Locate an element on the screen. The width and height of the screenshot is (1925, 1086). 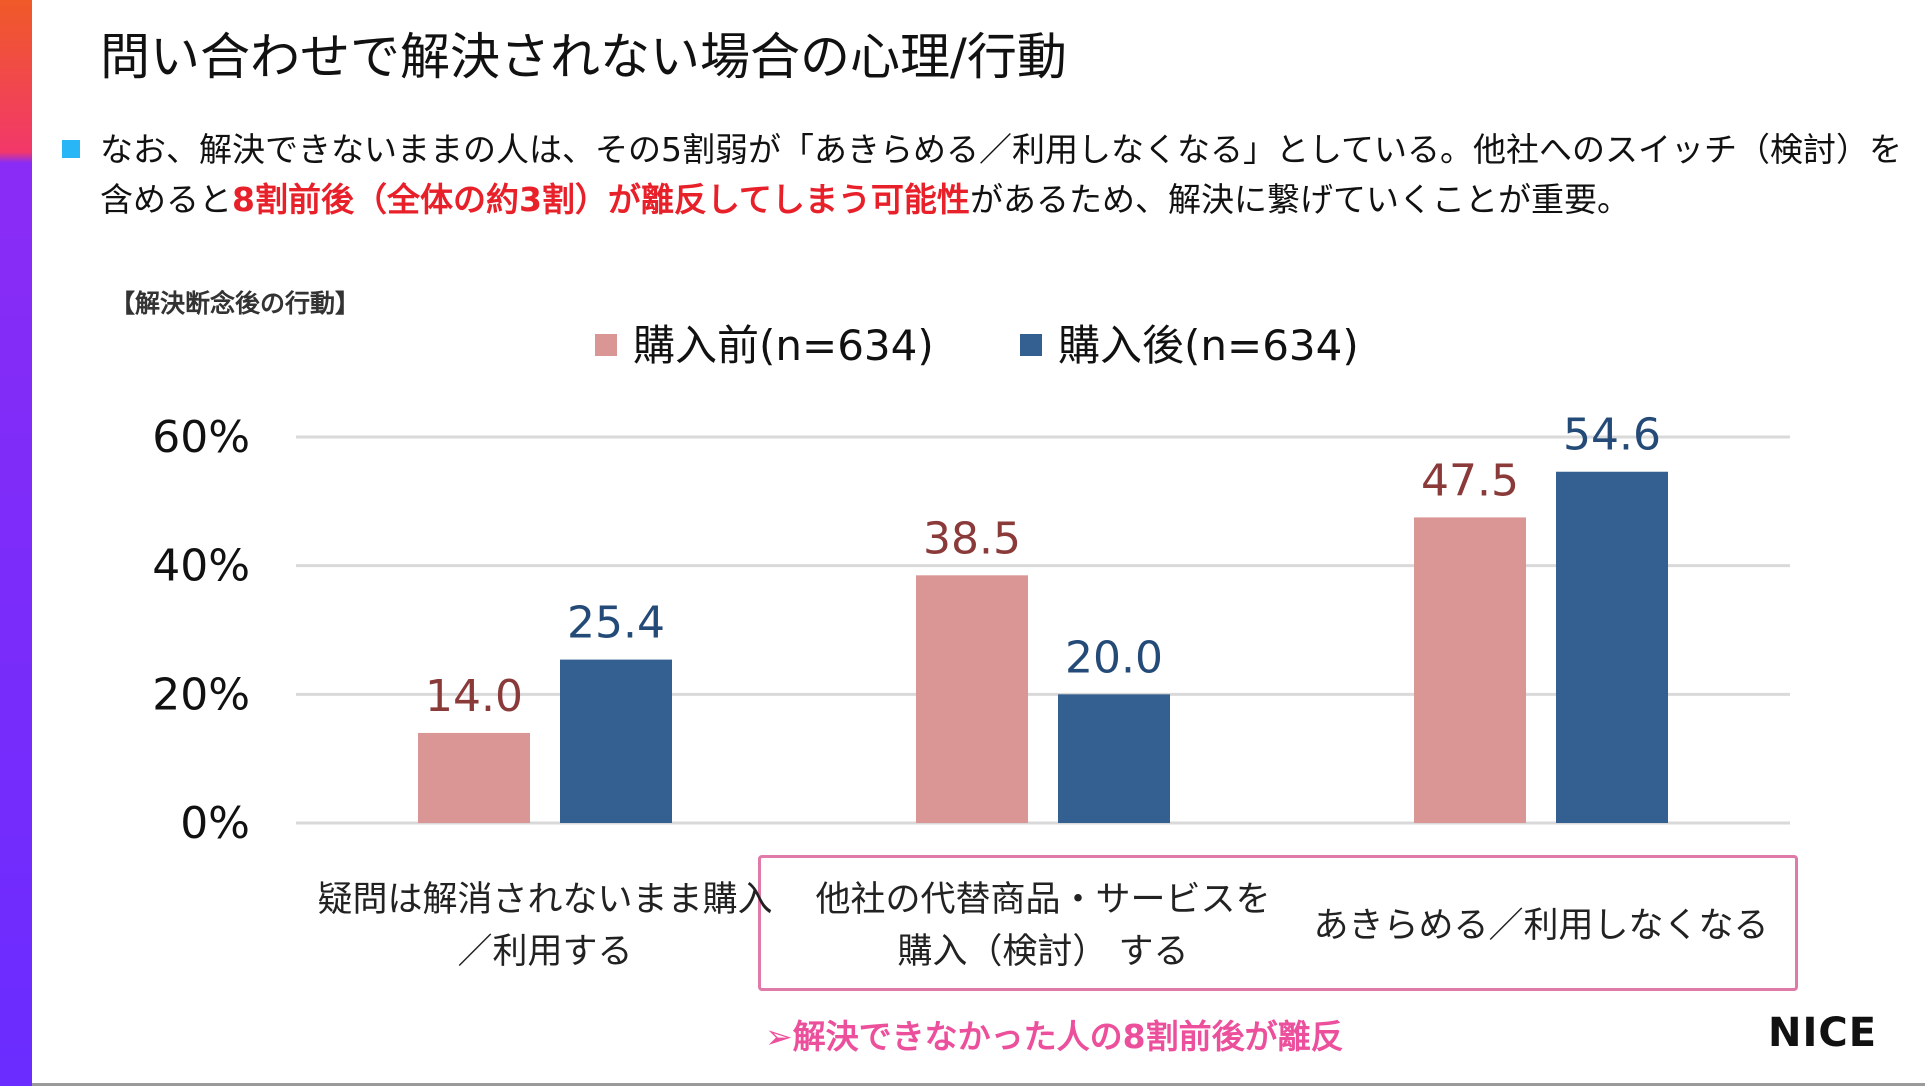
x-category-label: あきらめる／利用しなくなる is located at coordinates (1541, 926).